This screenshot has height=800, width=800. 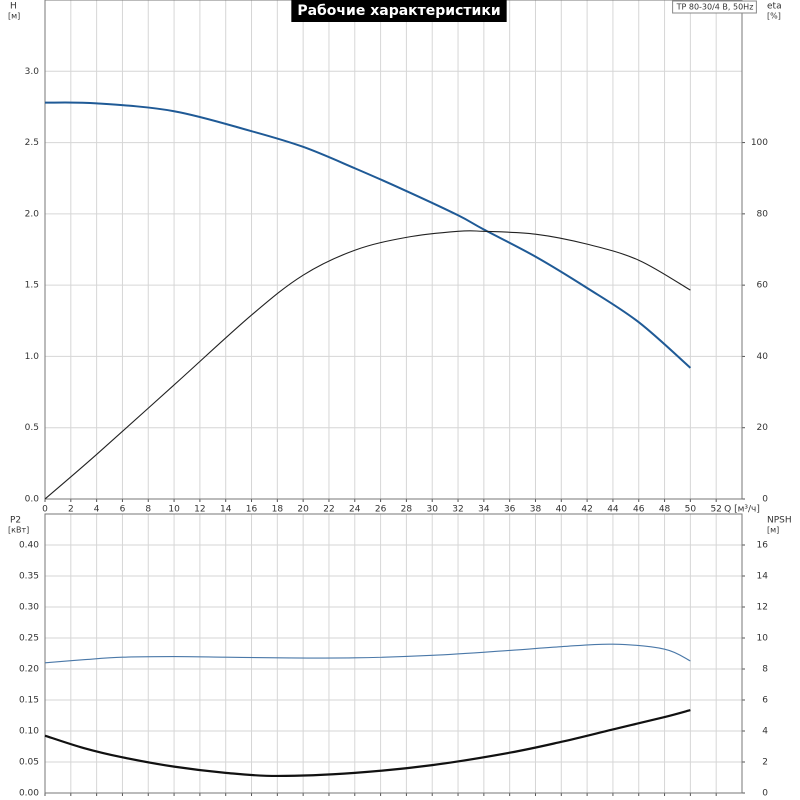 What do you see at coordinates (29, 608) in the screenshot?
I see `y-tick-label: 0.30` at bounding box center [29, 608].